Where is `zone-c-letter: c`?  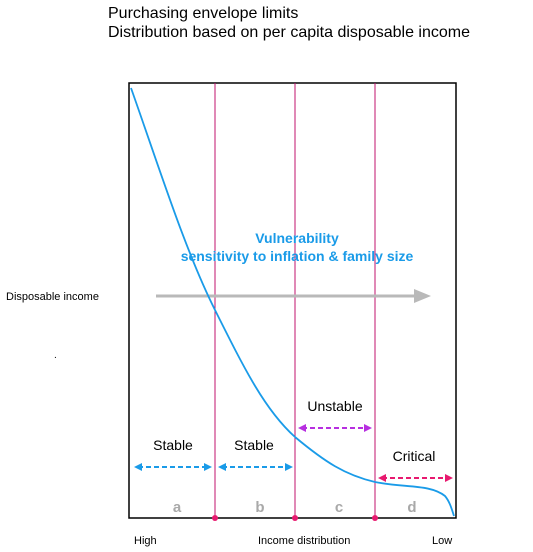 zone-c-letter: c is located at coordinates (339, 507).